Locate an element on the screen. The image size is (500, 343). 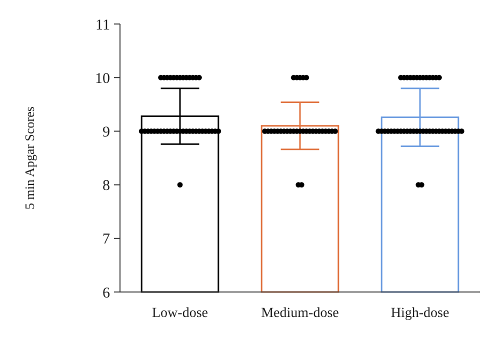
y-tick-label: 7 is located at coordinates (106, 240).